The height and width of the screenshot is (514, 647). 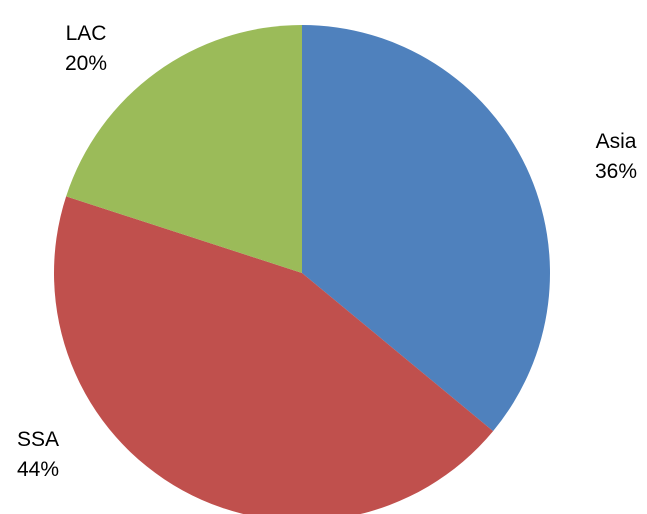 What do you see at coordinates (86, 33) in the screenshot?
I see `slice-label-lac: LAC` at bounding box center [86, 33].